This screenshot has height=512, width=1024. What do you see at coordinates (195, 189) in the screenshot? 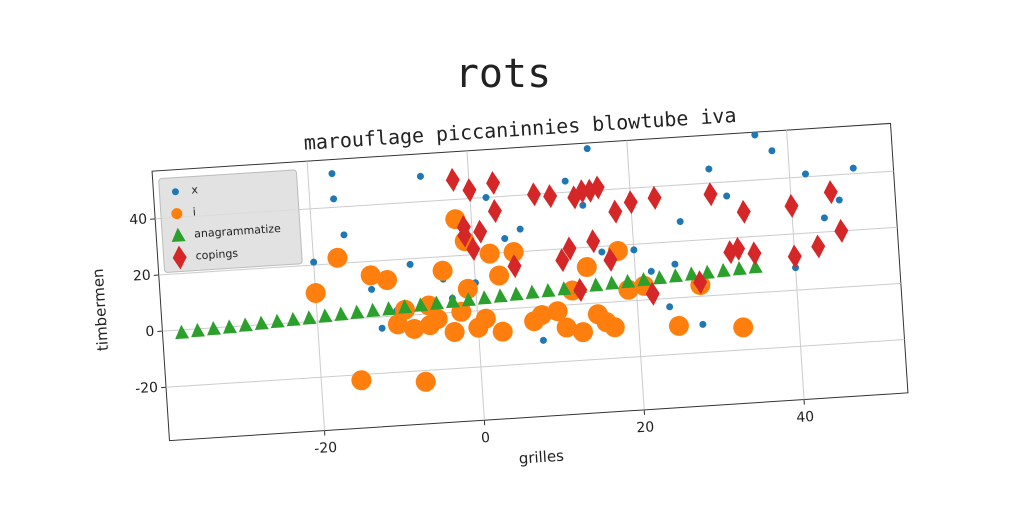
I see `legend-label: x` at bounding box center [195, 189].